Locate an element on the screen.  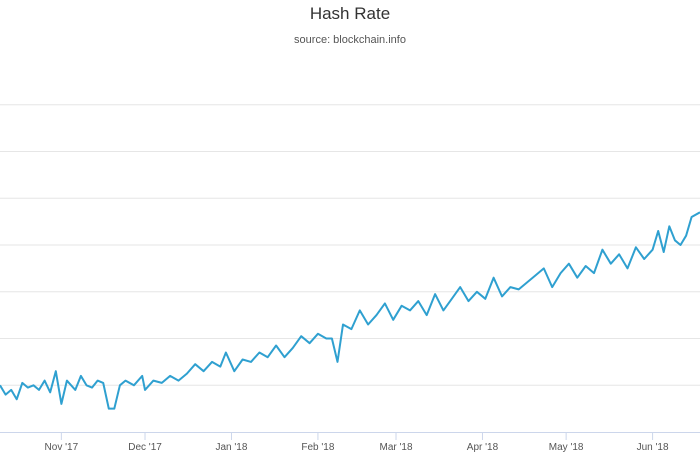
x-tick-label: Apr '18 is located at coordinates (483, 447).